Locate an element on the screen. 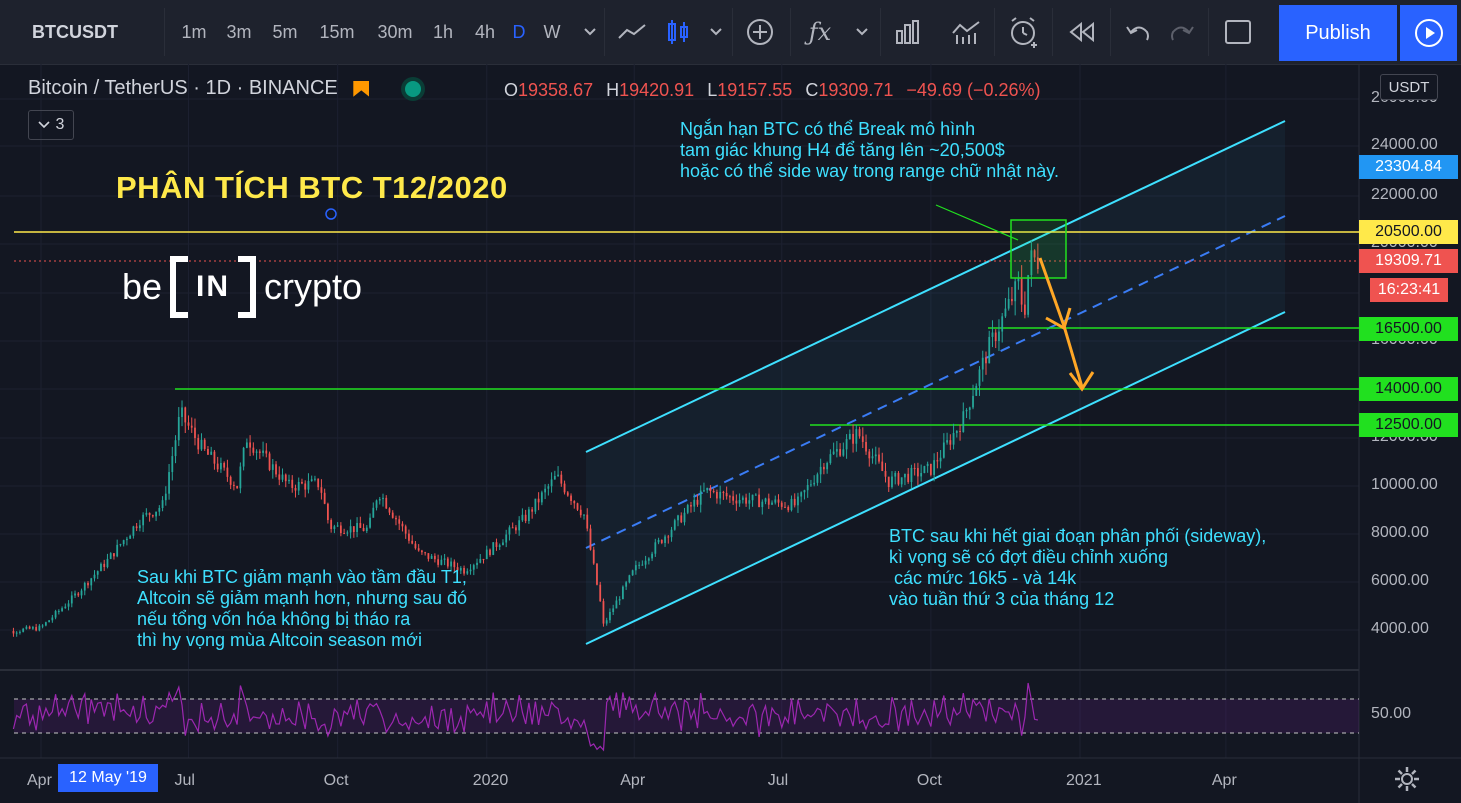  publish-button: Publish is located at coordinates (1338, 33).